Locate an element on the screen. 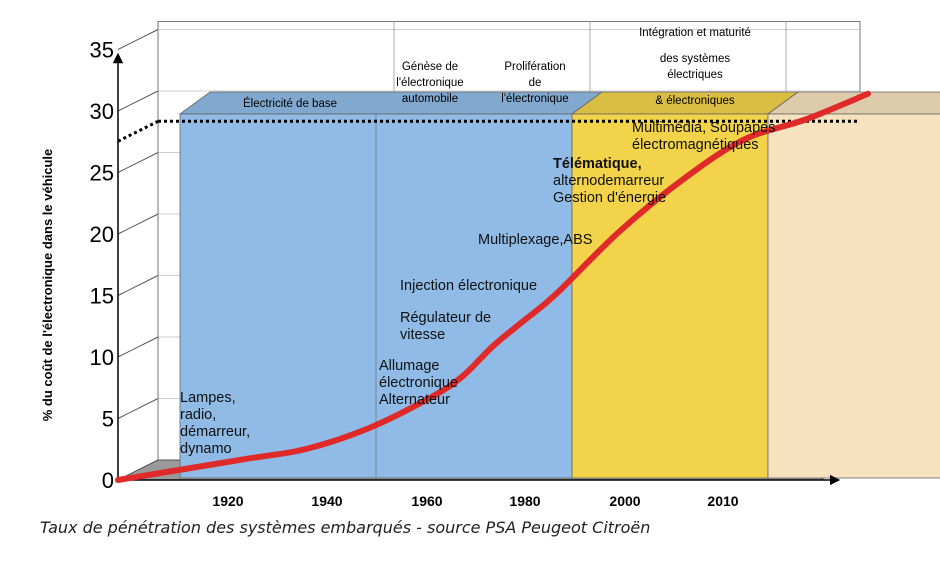 This screenshot has width=940, height=564. era-label-line: Intégration et maturité is located at coordinates (695, 33).